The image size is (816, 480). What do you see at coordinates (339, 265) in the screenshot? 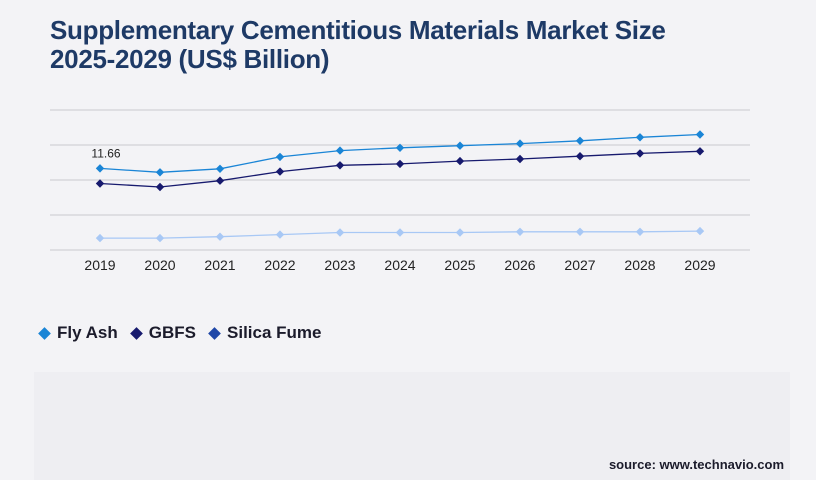
I see `x-tick-label: 2023` at bounding box center [339, 265].